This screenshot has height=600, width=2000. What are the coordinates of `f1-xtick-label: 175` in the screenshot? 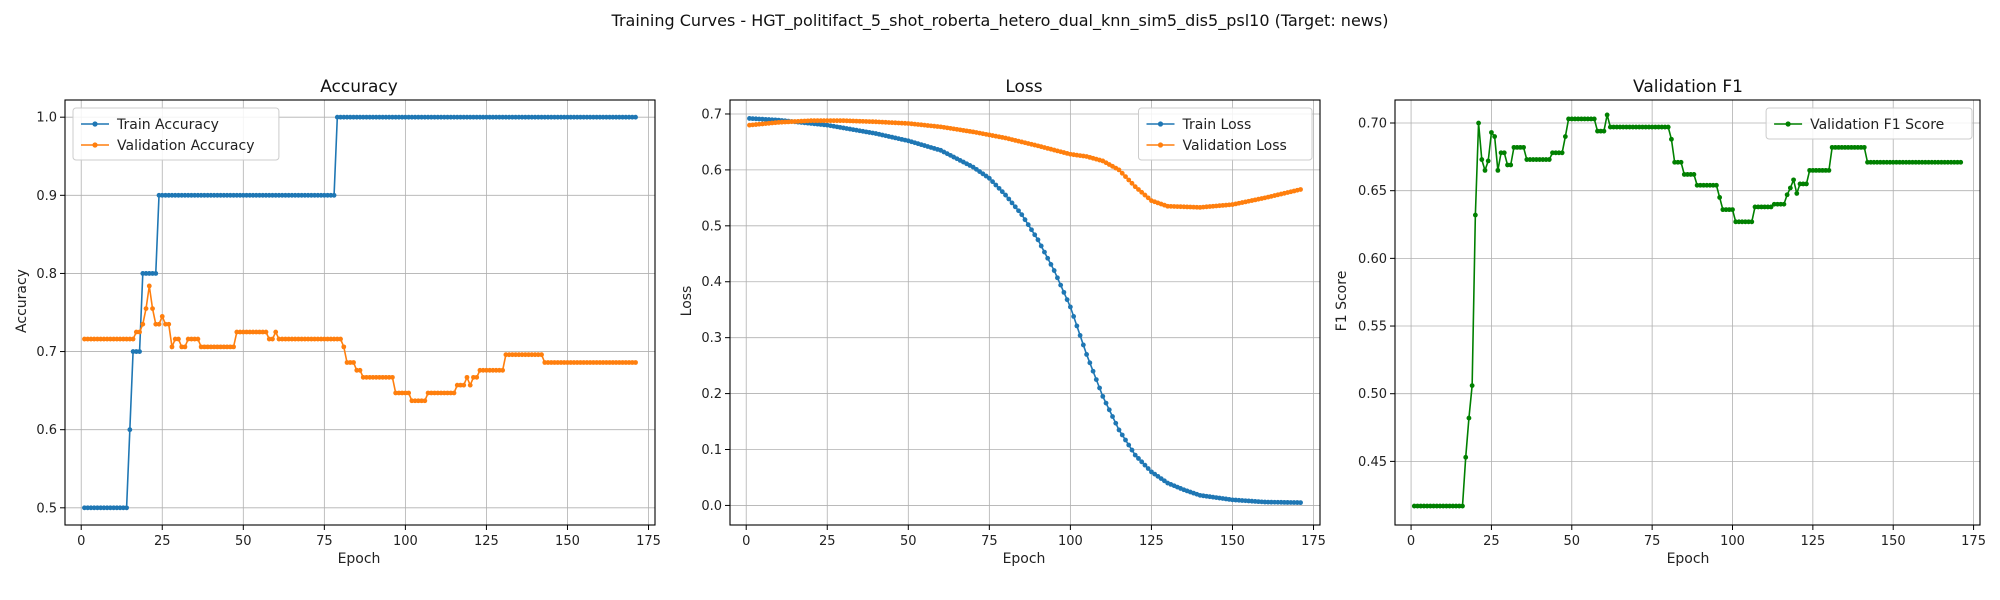 It's located at (1973, 541).